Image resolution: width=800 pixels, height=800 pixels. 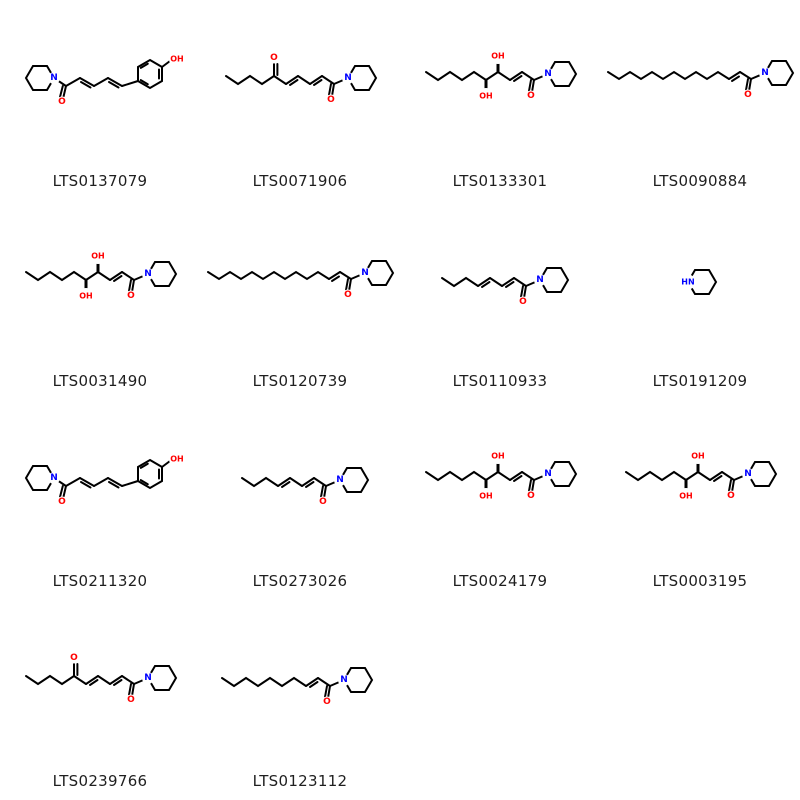 I want to click on molecule-cell: HN LTS0191209, so click(x=700, y=300).